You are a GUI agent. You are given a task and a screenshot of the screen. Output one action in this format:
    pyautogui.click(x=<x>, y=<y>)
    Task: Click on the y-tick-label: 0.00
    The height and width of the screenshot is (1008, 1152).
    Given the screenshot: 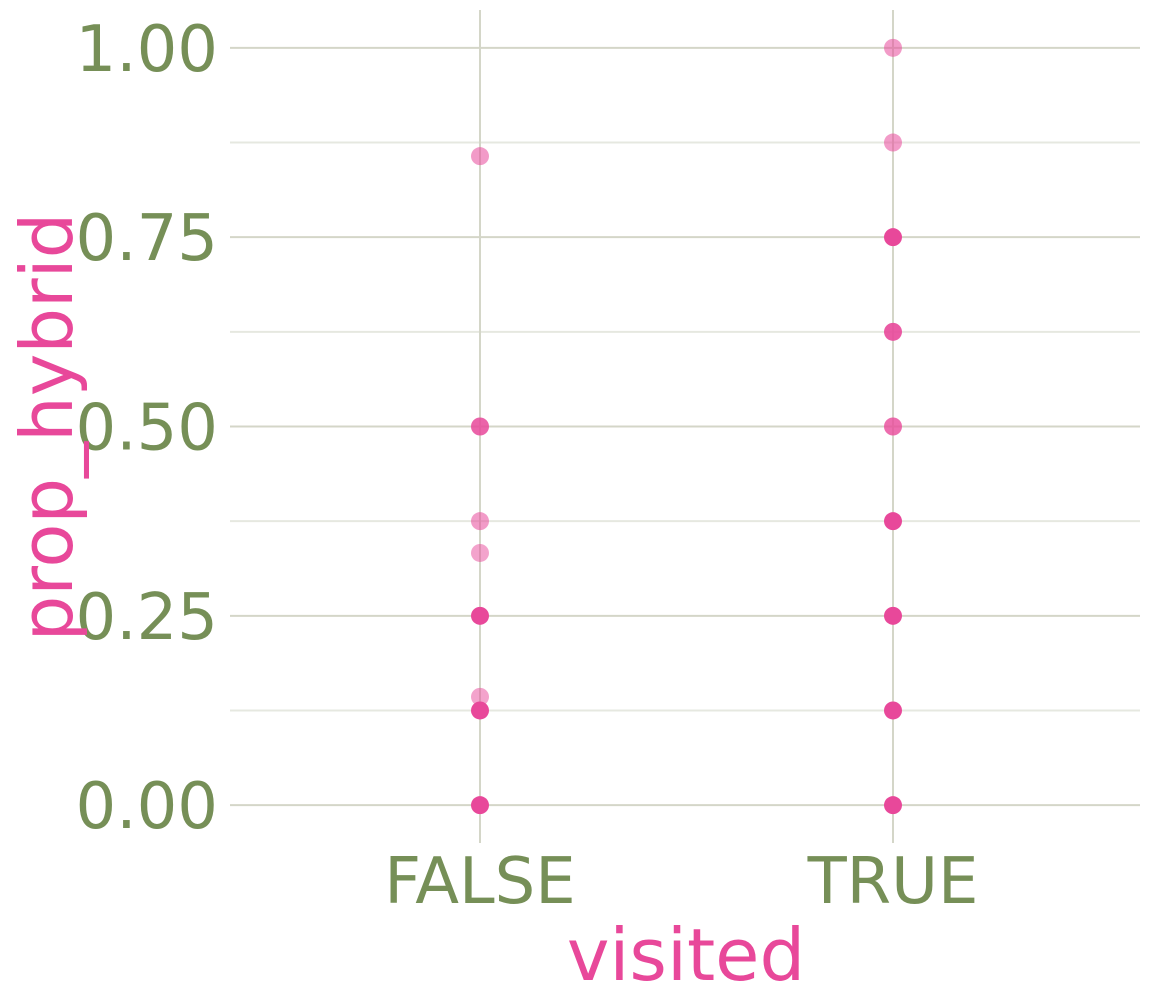 What is the action you would take?
    pyautogui.click(x=147, y=807)
    